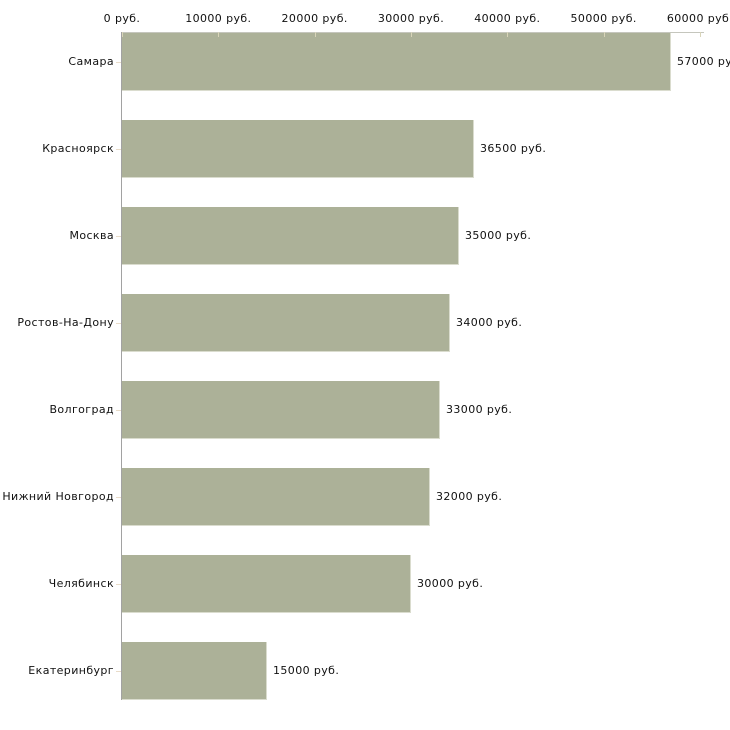 Image resolution: width=730 pixels, height=730 pixels. What do you see at coordinates (411, 18) in the screenshot?
I see `x-axis-tick-label: 30000 руб.` at bounding box center [411, 18].